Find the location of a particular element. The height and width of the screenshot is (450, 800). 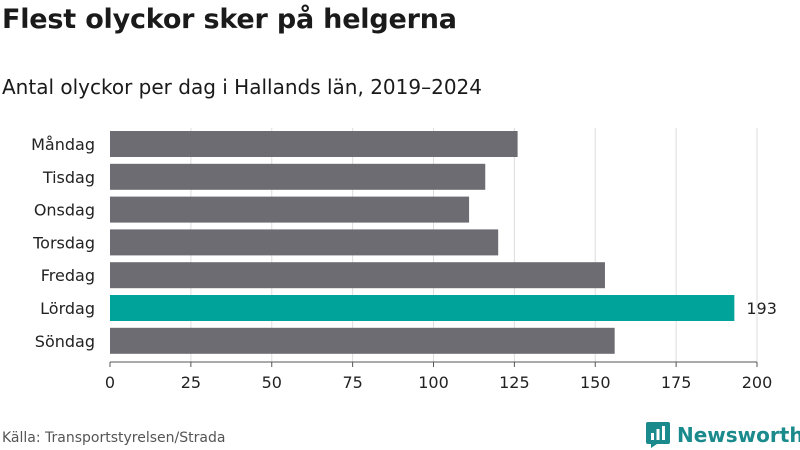

category-label: Tisdag is located at coordinates (68, 177).